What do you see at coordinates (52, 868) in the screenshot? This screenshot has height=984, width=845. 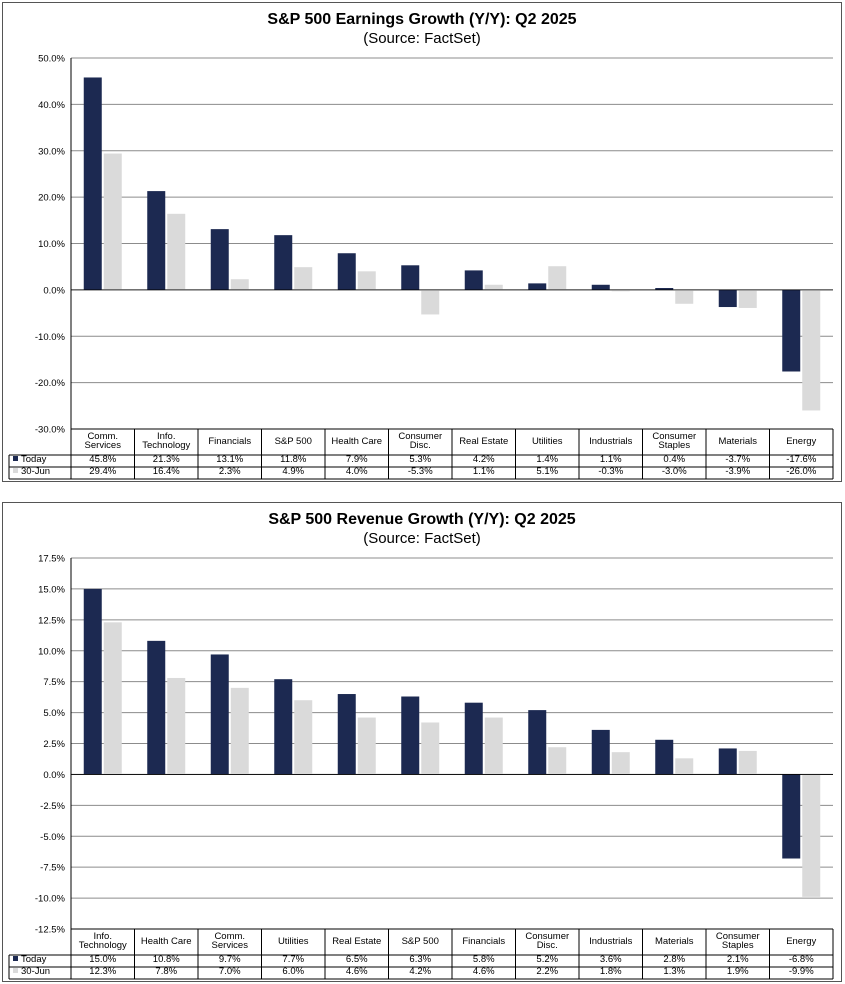 I see `y-tick-label: -7.5%` at bounding box center [52, 868].